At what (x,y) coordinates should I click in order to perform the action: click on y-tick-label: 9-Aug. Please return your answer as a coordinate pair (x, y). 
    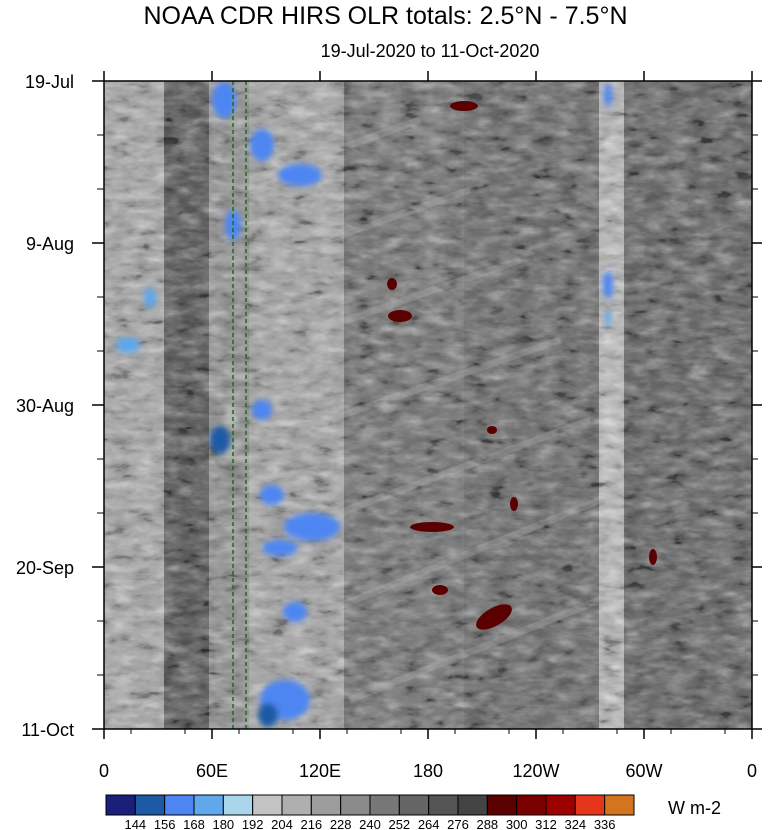
    Looking at the image, I should click on (50, 244).